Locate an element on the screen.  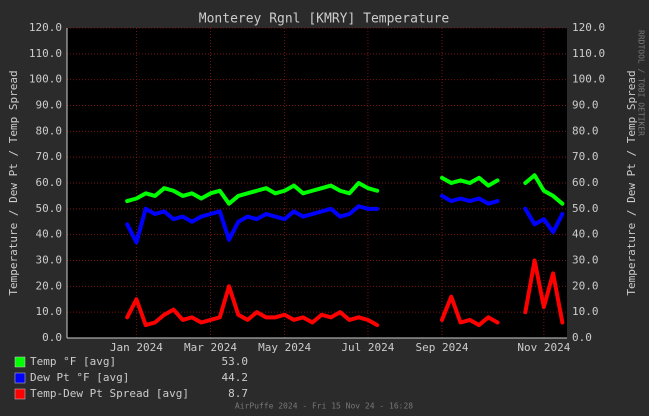
y2-tick-label: 50.0 is located at coordinates (585, 208).